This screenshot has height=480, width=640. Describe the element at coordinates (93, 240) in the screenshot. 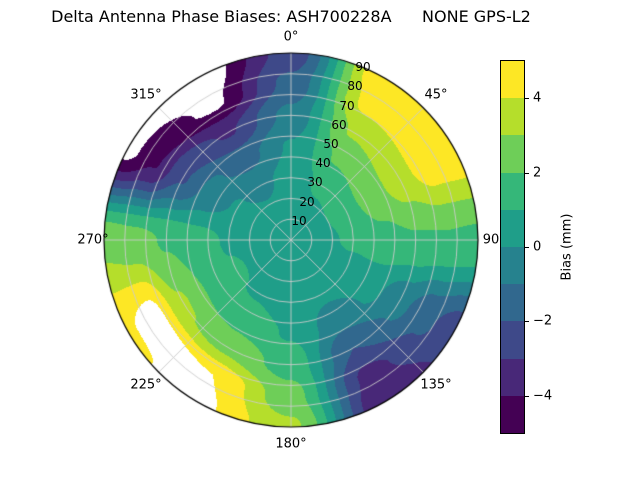

I see `azimuth-label-270: 270°` at that location.